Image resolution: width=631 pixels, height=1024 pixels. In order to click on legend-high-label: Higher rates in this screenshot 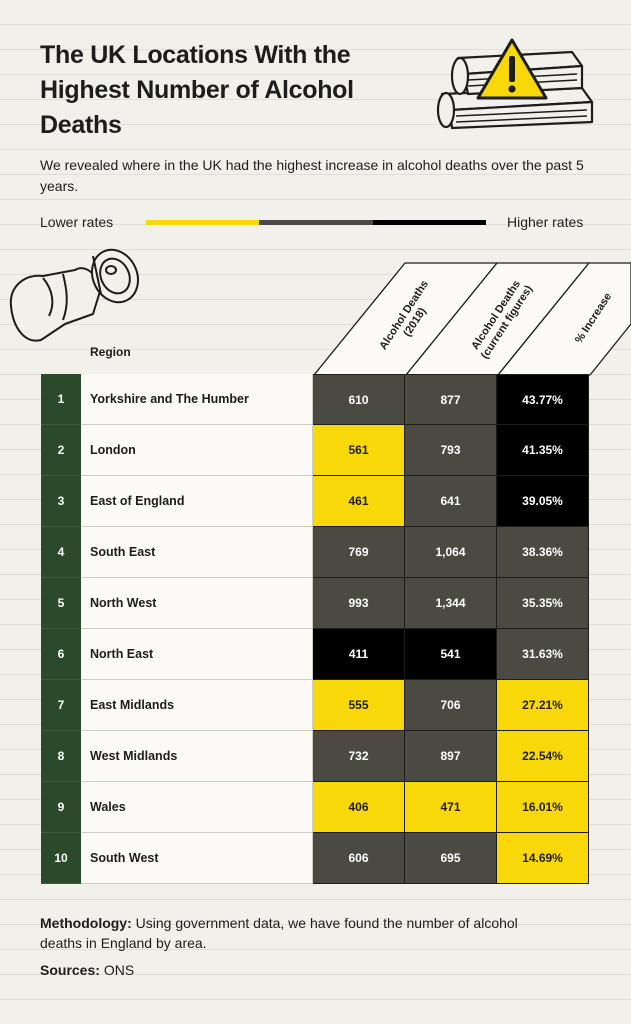, I will do `click(545, 222)`.